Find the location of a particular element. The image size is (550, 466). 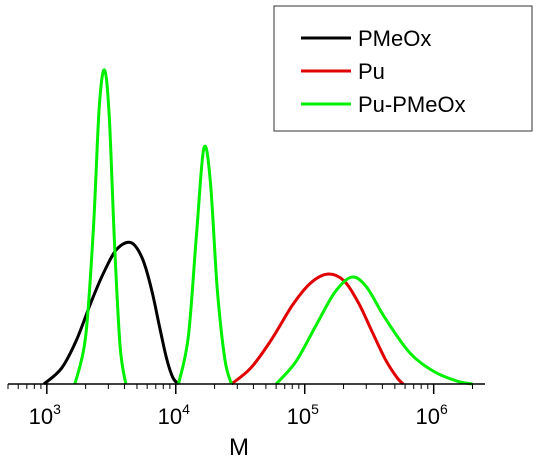

x-tick-label: 10⁴ is located at coordinates (174, 415).